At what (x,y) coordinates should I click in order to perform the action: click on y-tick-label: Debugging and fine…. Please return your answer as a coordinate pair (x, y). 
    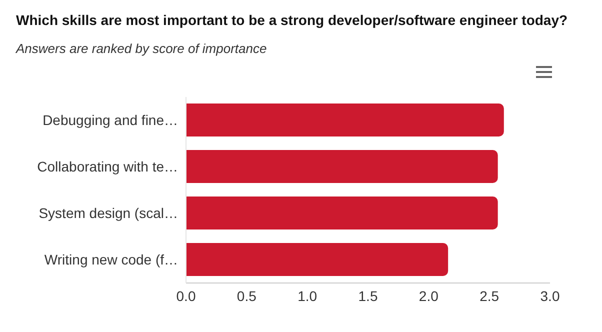
    Looking at the image, I should click on (110, 120).